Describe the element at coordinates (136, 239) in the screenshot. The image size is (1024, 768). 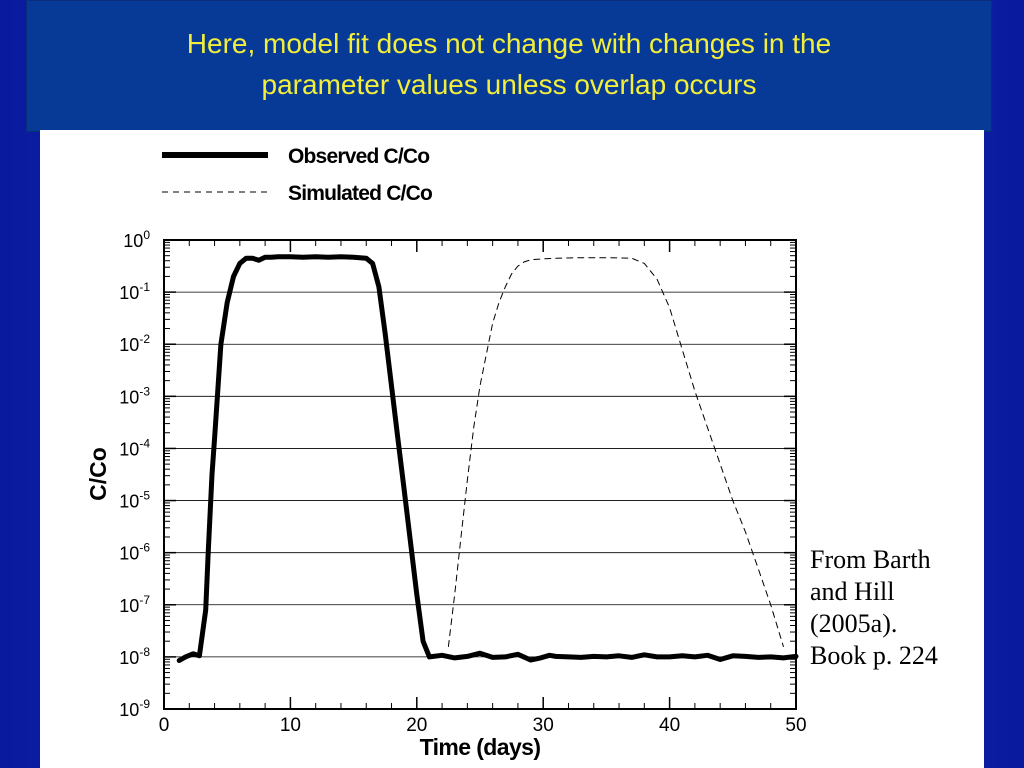
I see `y-tick-label: 10⁰` at that location.